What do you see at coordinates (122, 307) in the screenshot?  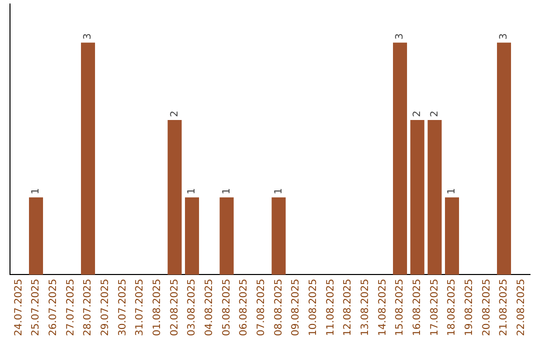 I see `x-tick-label: 30.07.2025` at bounding box center [122, 307].